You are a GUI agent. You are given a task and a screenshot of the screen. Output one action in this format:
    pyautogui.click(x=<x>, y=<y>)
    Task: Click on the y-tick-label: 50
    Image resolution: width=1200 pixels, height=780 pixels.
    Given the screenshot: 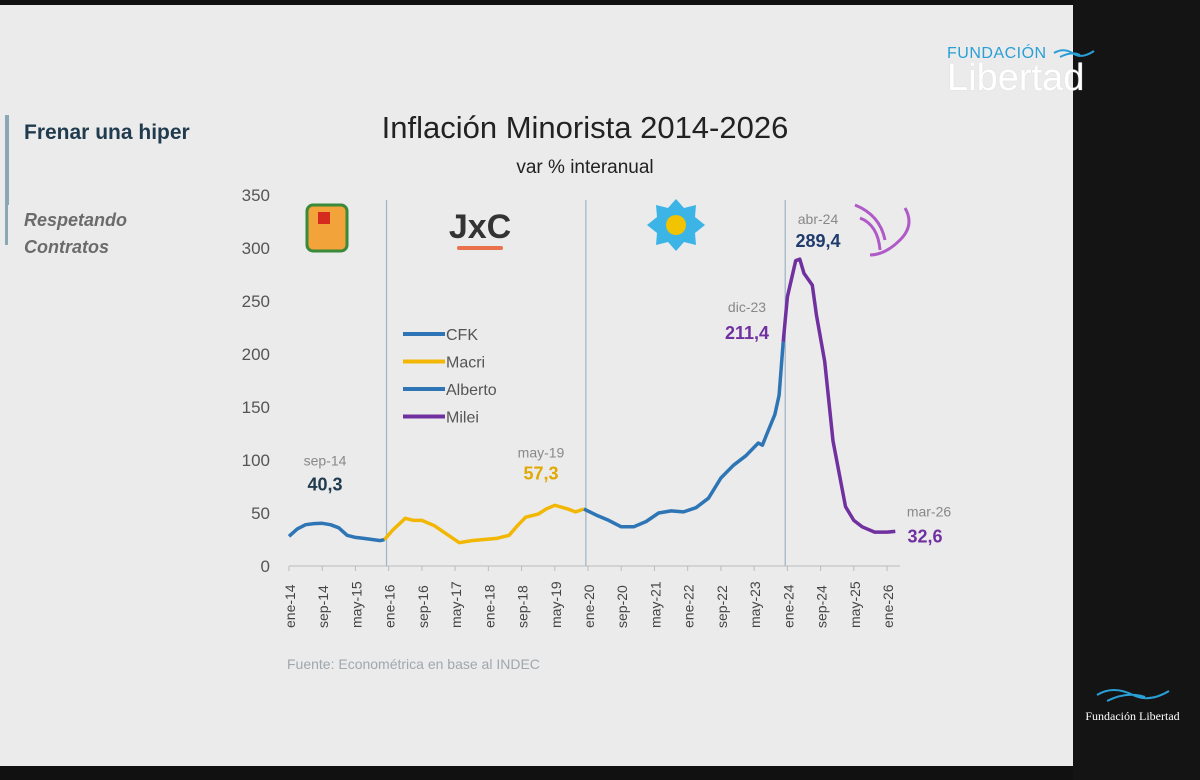 What is the action you would take?
    pyautogui.click(x=260, y=513)
    